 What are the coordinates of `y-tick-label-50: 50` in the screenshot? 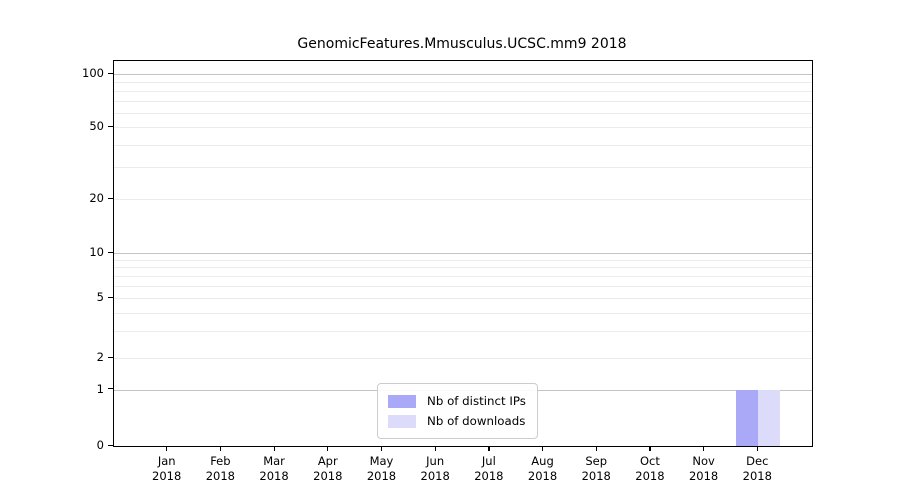 It's located at (96, 126).